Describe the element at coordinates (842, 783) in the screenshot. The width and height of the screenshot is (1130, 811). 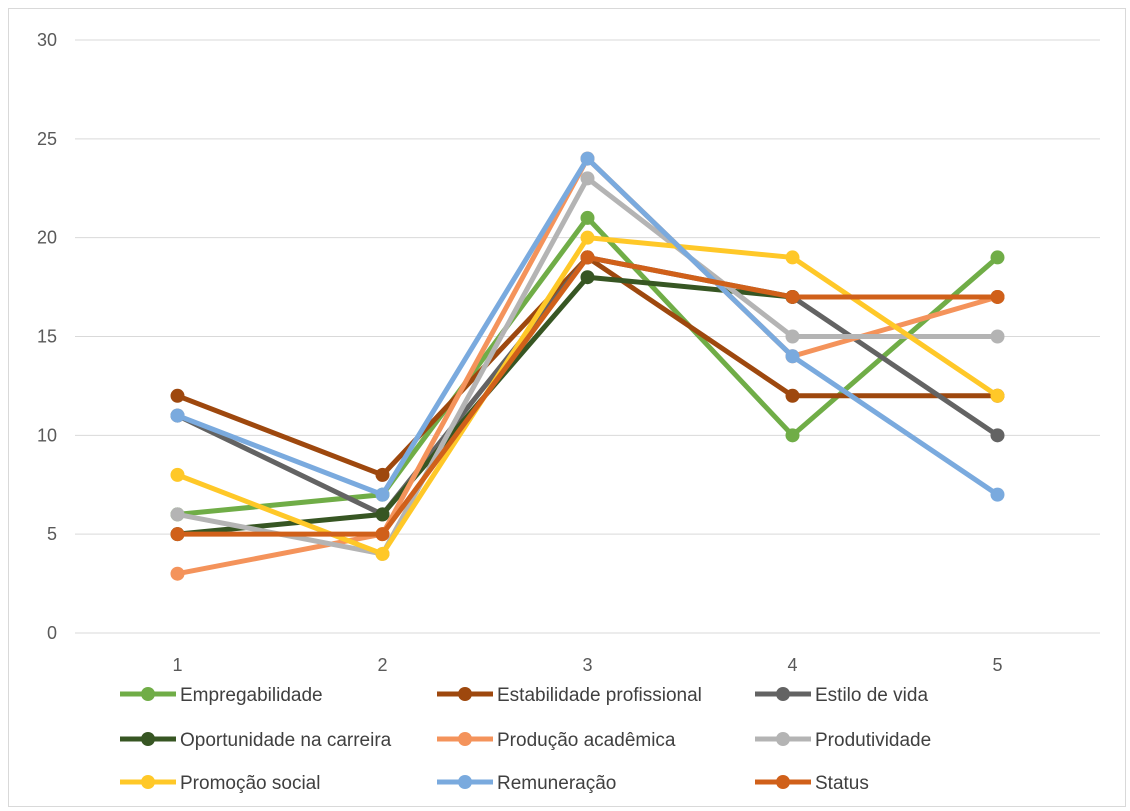
I see `legend-label: Status` at that location.